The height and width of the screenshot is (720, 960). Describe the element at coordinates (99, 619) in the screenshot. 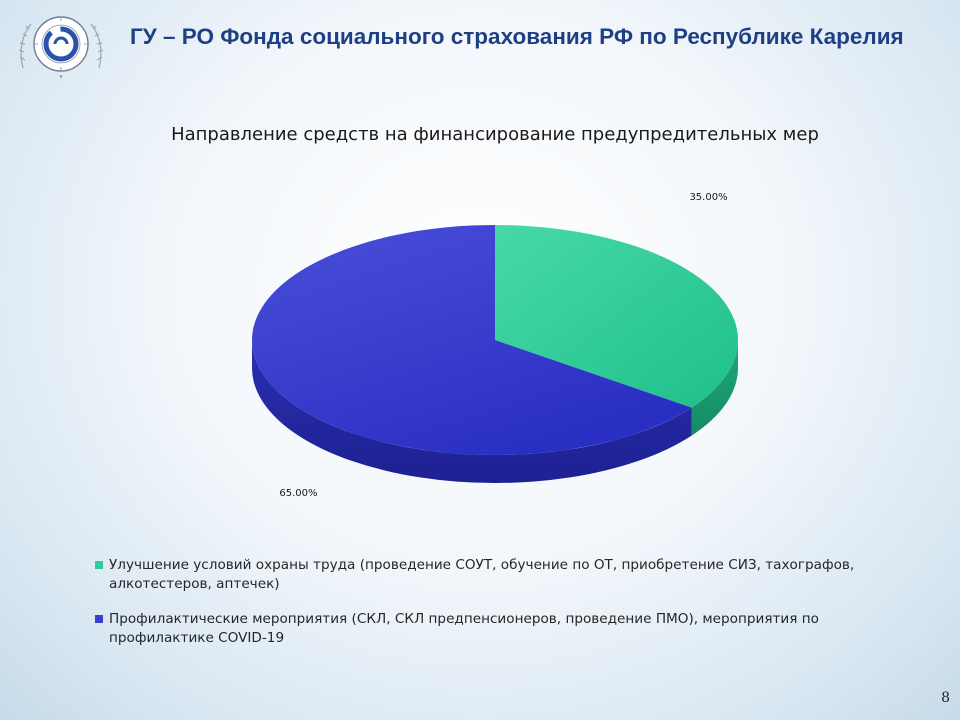

I see `legend-swatch-blue` at that location.